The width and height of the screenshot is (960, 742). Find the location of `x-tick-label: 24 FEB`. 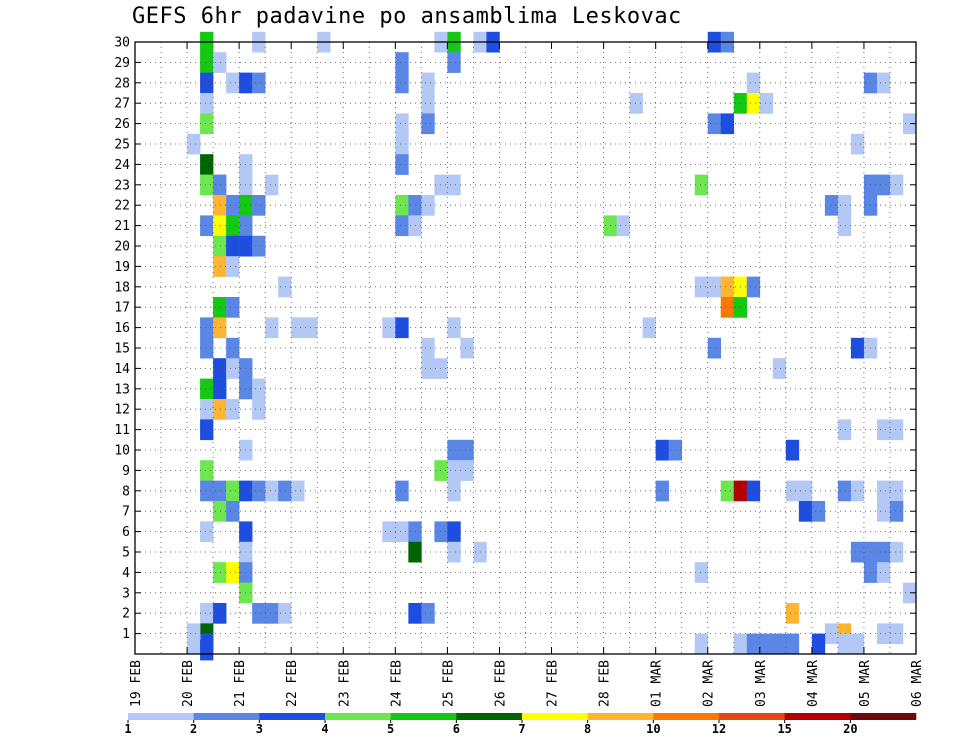

x-tick-label: 24 FEB is located at coordinates (396, 683).